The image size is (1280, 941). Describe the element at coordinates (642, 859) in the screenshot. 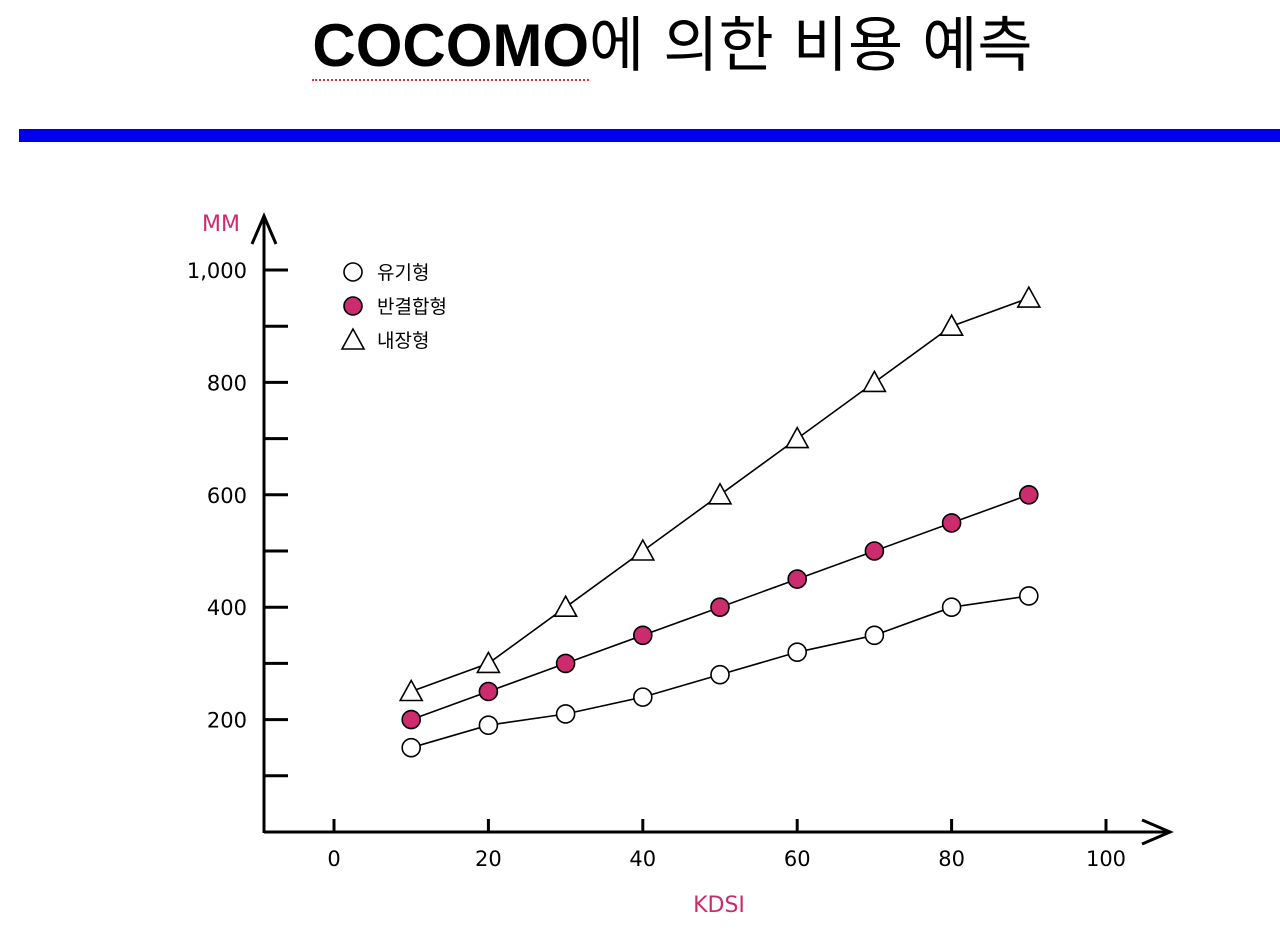

I see `x-tick-label: 40` at that location.